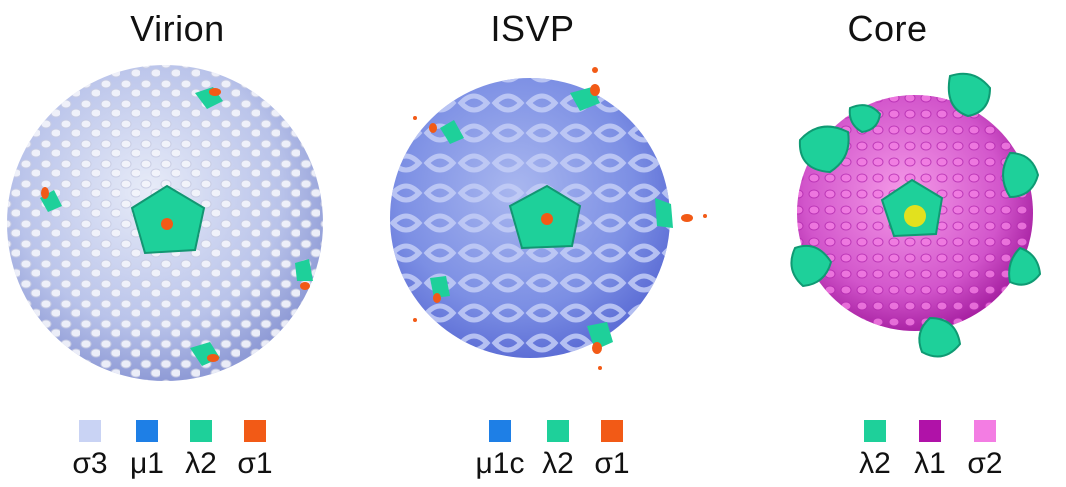 This screenshot has height=487, width=1066. I want to click on panel-title: Virion, so click(177, 28).